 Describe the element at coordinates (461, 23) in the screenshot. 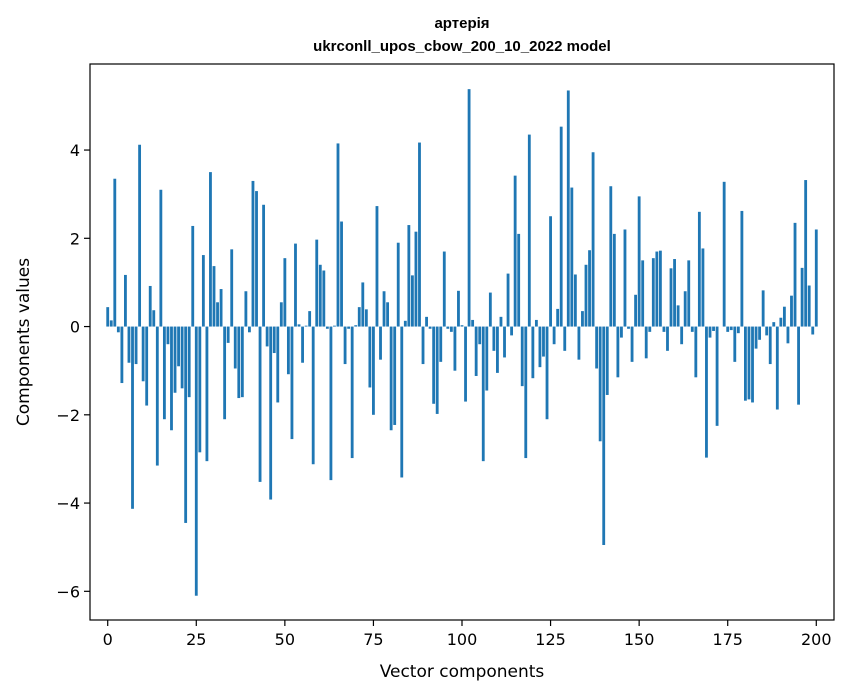

I see `chart-title: артерія` at that location.